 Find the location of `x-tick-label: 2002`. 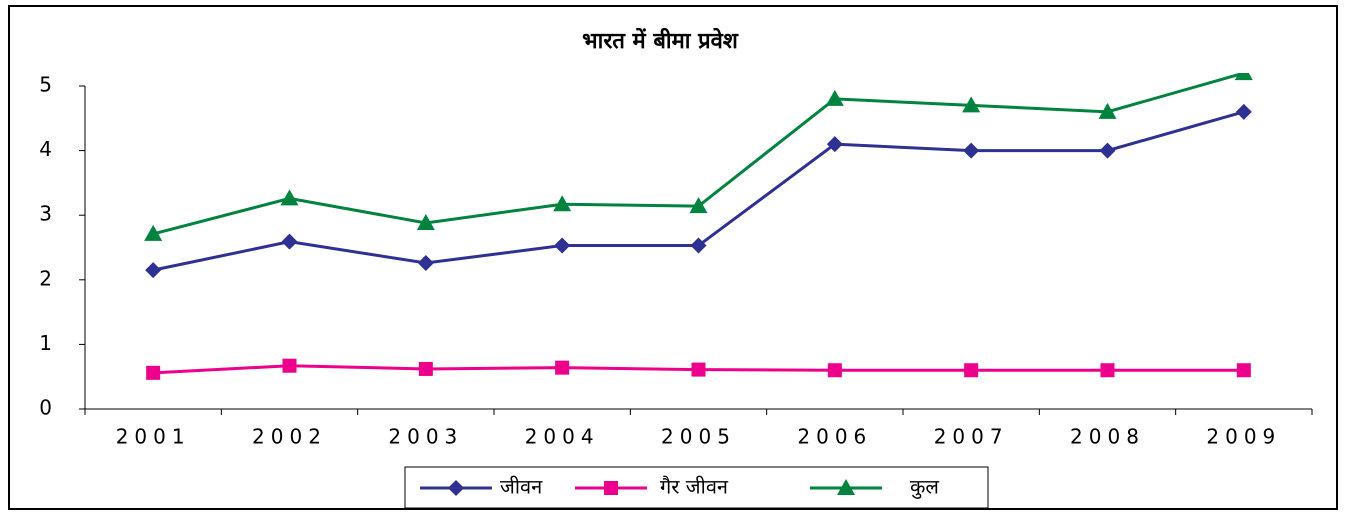

x-tick-label: 2002 is located at coordinates (289, 437).